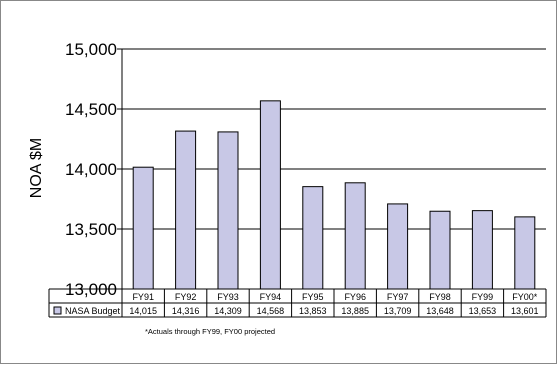 This screenshot has height=368, width=558. What do you see at coordinates (228, 311) in the screenshot?
I see `data-label: 14,309` at bounding box center [228, 311].